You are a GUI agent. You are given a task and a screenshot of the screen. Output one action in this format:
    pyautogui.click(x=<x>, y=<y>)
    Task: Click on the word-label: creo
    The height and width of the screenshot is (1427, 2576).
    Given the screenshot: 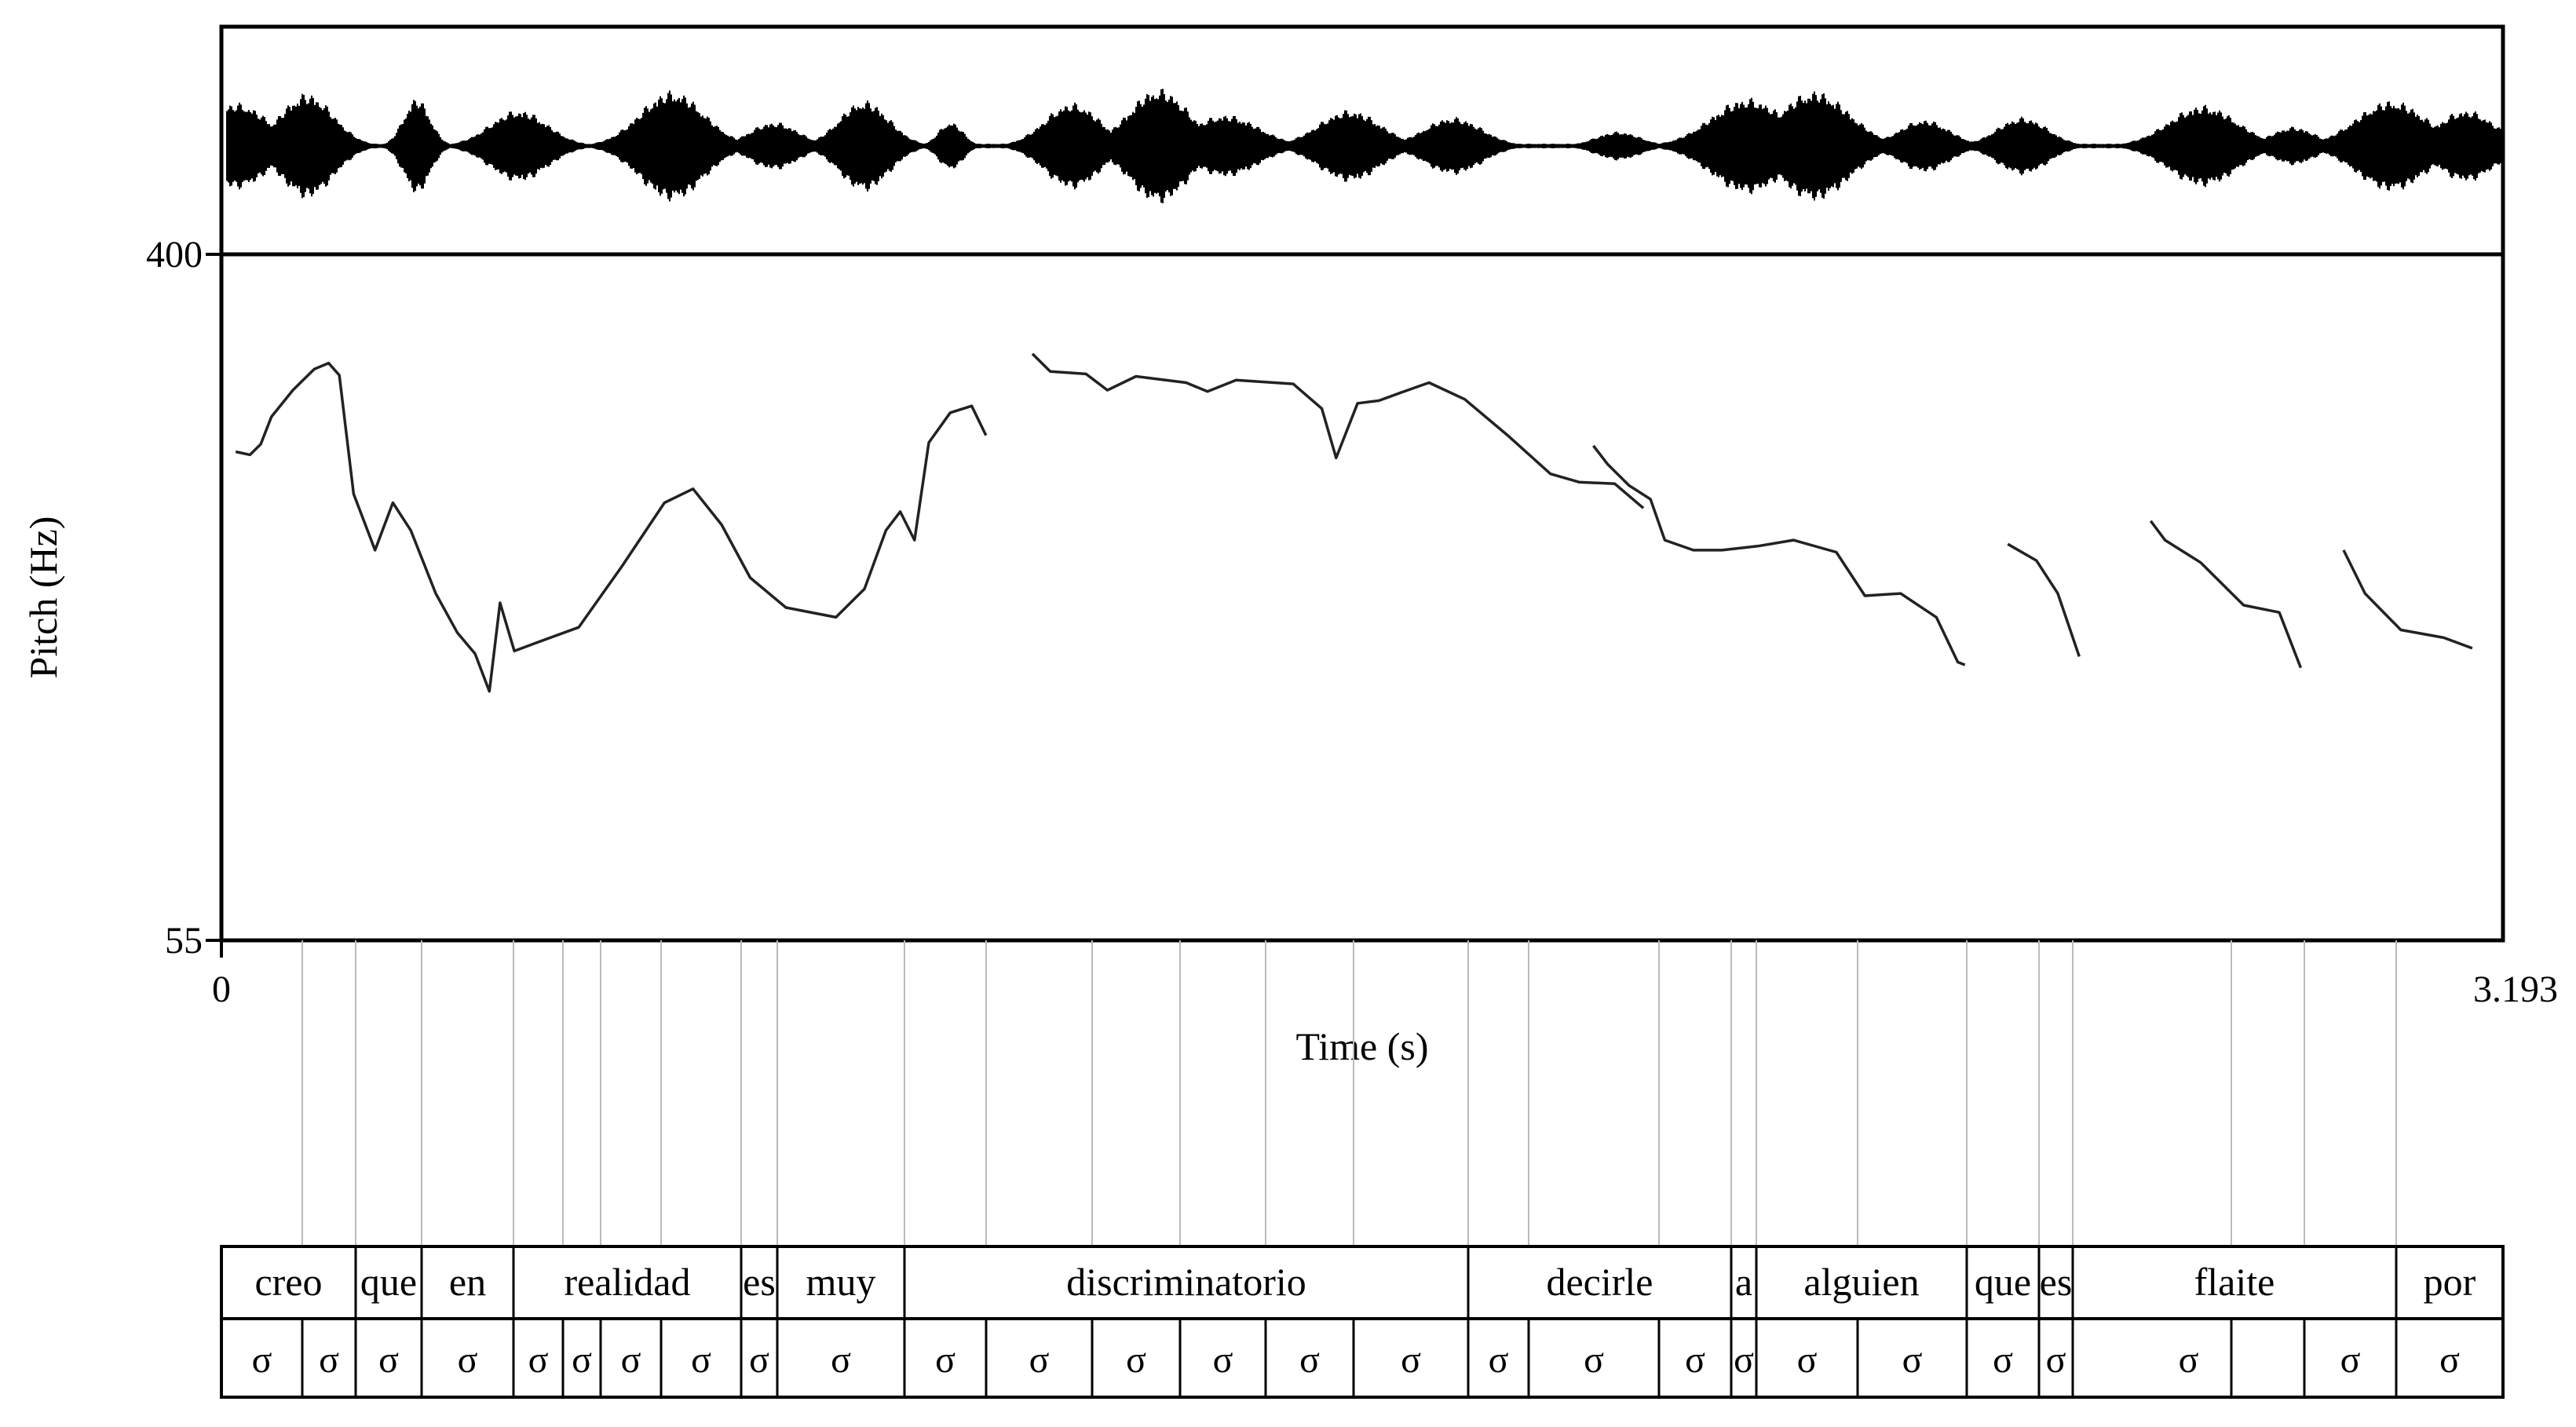 What is the action you would take?
    pyautogui.click(x=288, y=1282)
    